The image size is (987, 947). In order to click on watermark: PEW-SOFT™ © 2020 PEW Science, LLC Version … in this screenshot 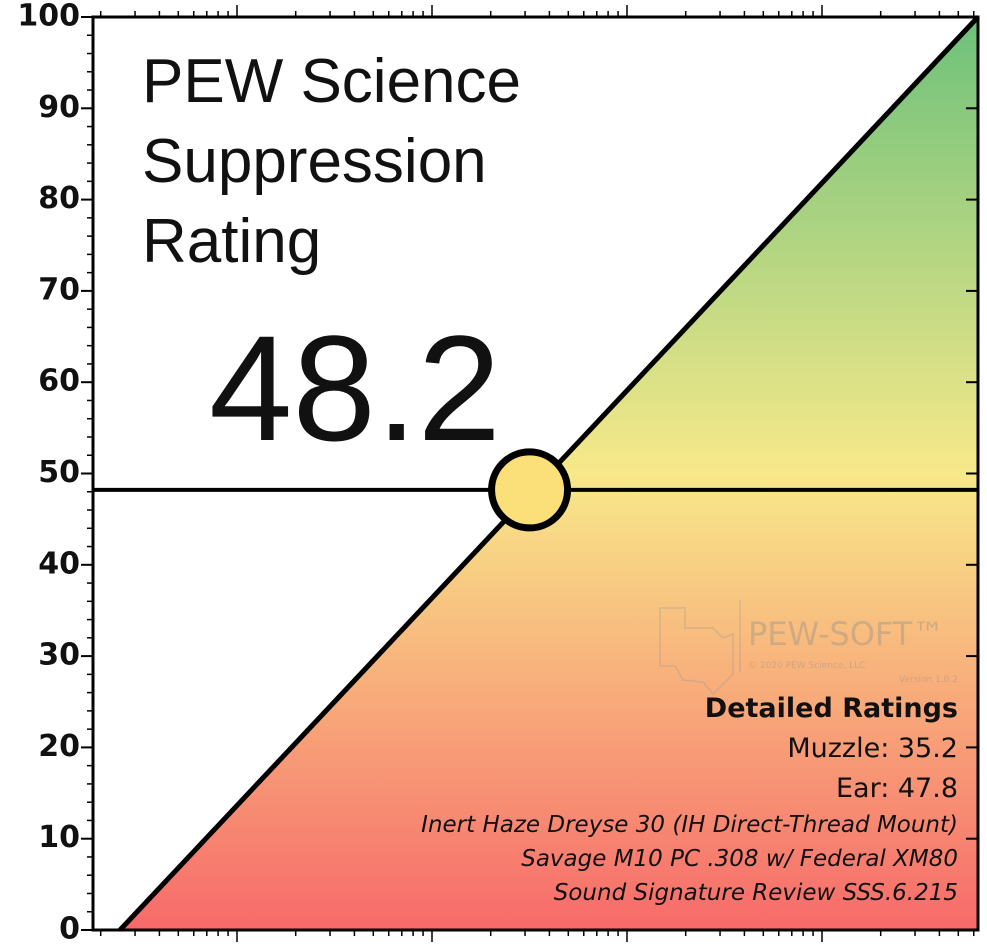, I will do `click(808, 648)`.